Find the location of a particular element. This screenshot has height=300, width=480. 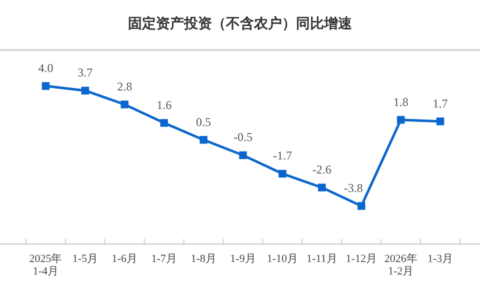

data-label: 3.7 is located at coordinates (85, 73).